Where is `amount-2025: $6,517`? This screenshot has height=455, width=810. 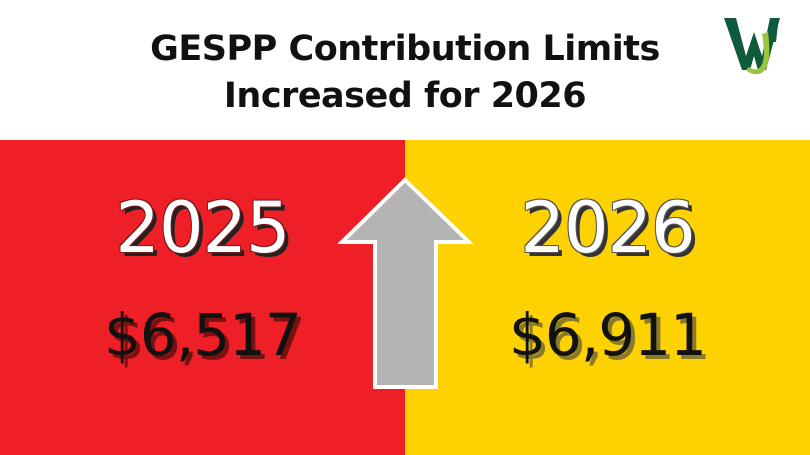 amount-2025: $6,517 is located at coordinates (203, 335).